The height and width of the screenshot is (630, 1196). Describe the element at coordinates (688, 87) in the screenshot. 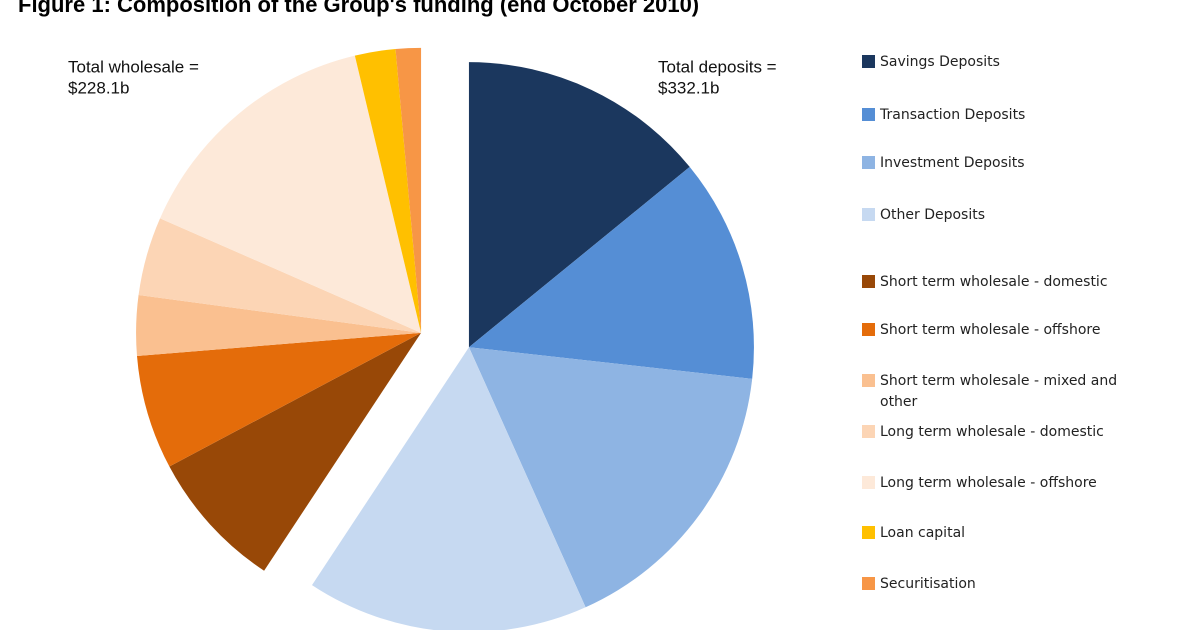

I see `annotation: $332.1b` at that location.